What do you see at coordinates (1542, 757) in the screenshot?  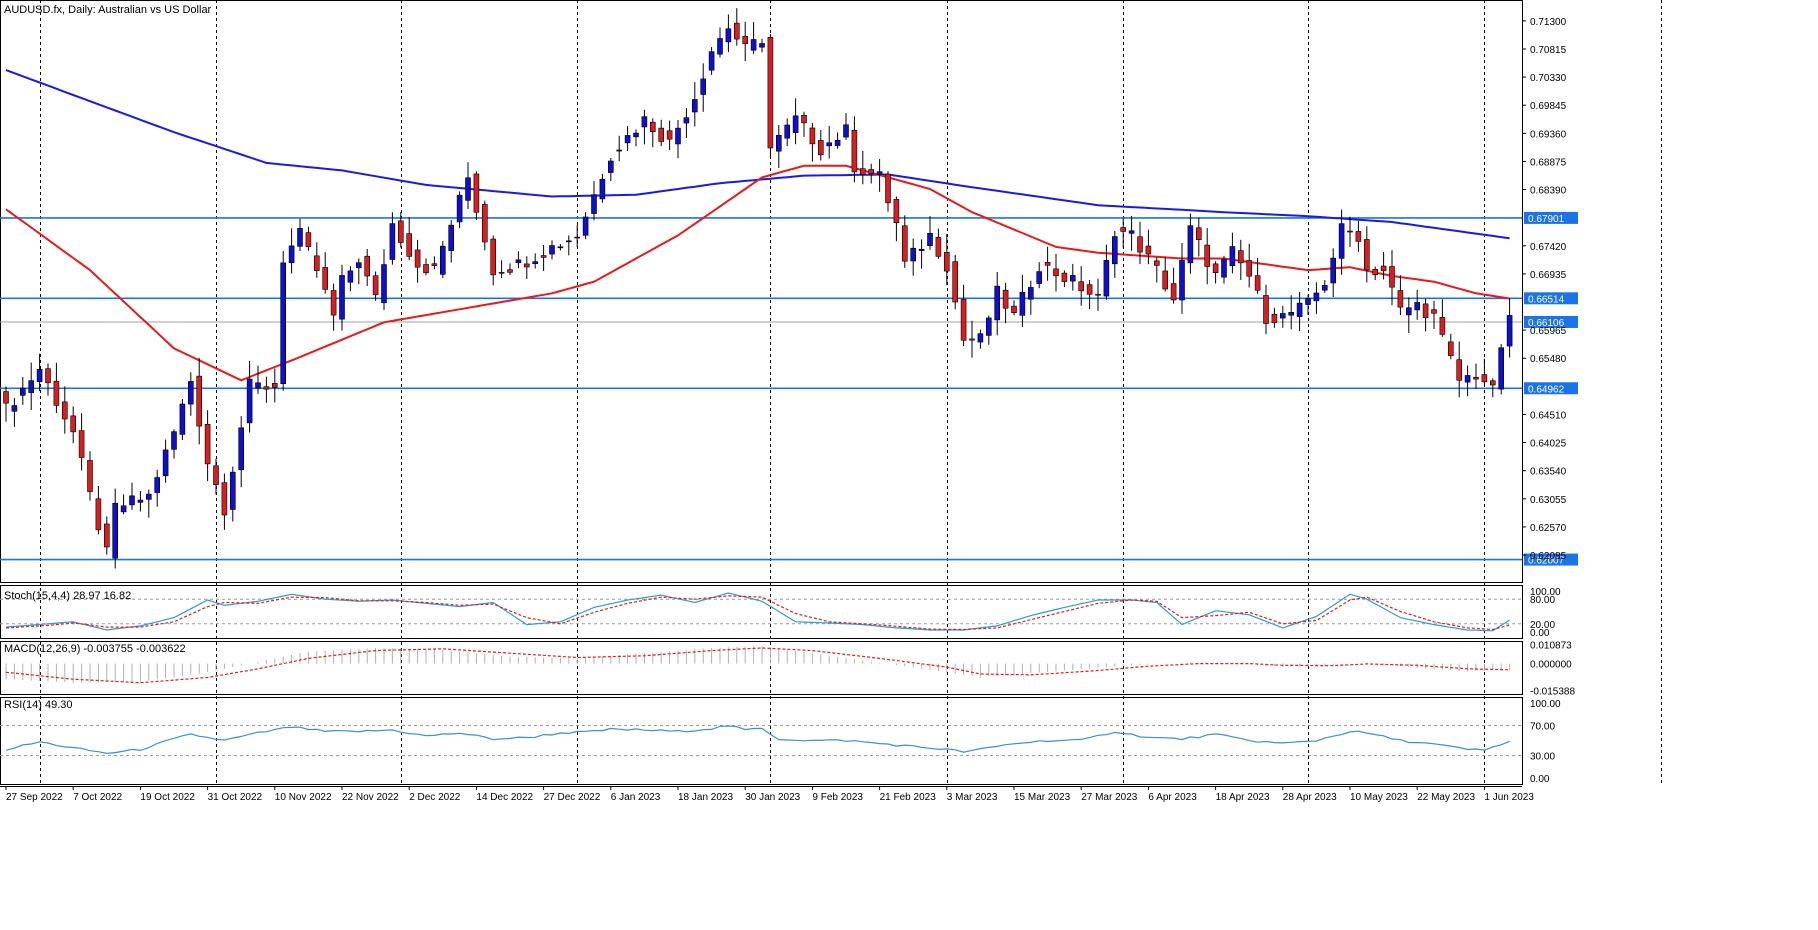 I see `rsi-tick-label: 30.00` at bounding box center [1542, 757].